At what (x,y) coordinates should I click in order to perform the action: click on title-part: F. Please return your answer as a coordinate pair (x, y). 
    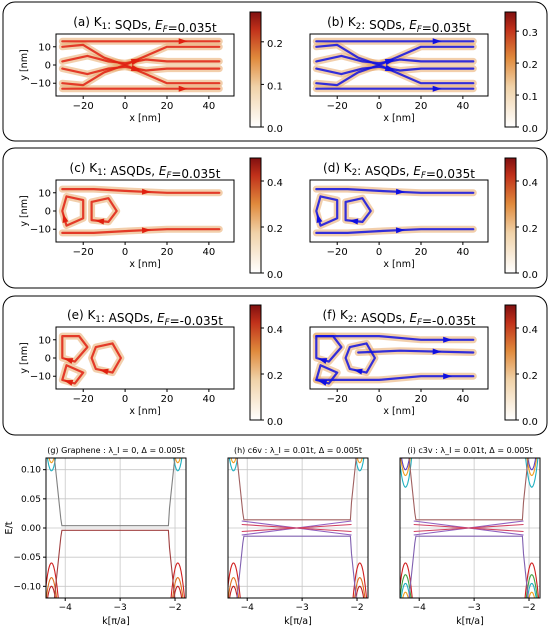
    Looking at the image, I should click on (168, 176).